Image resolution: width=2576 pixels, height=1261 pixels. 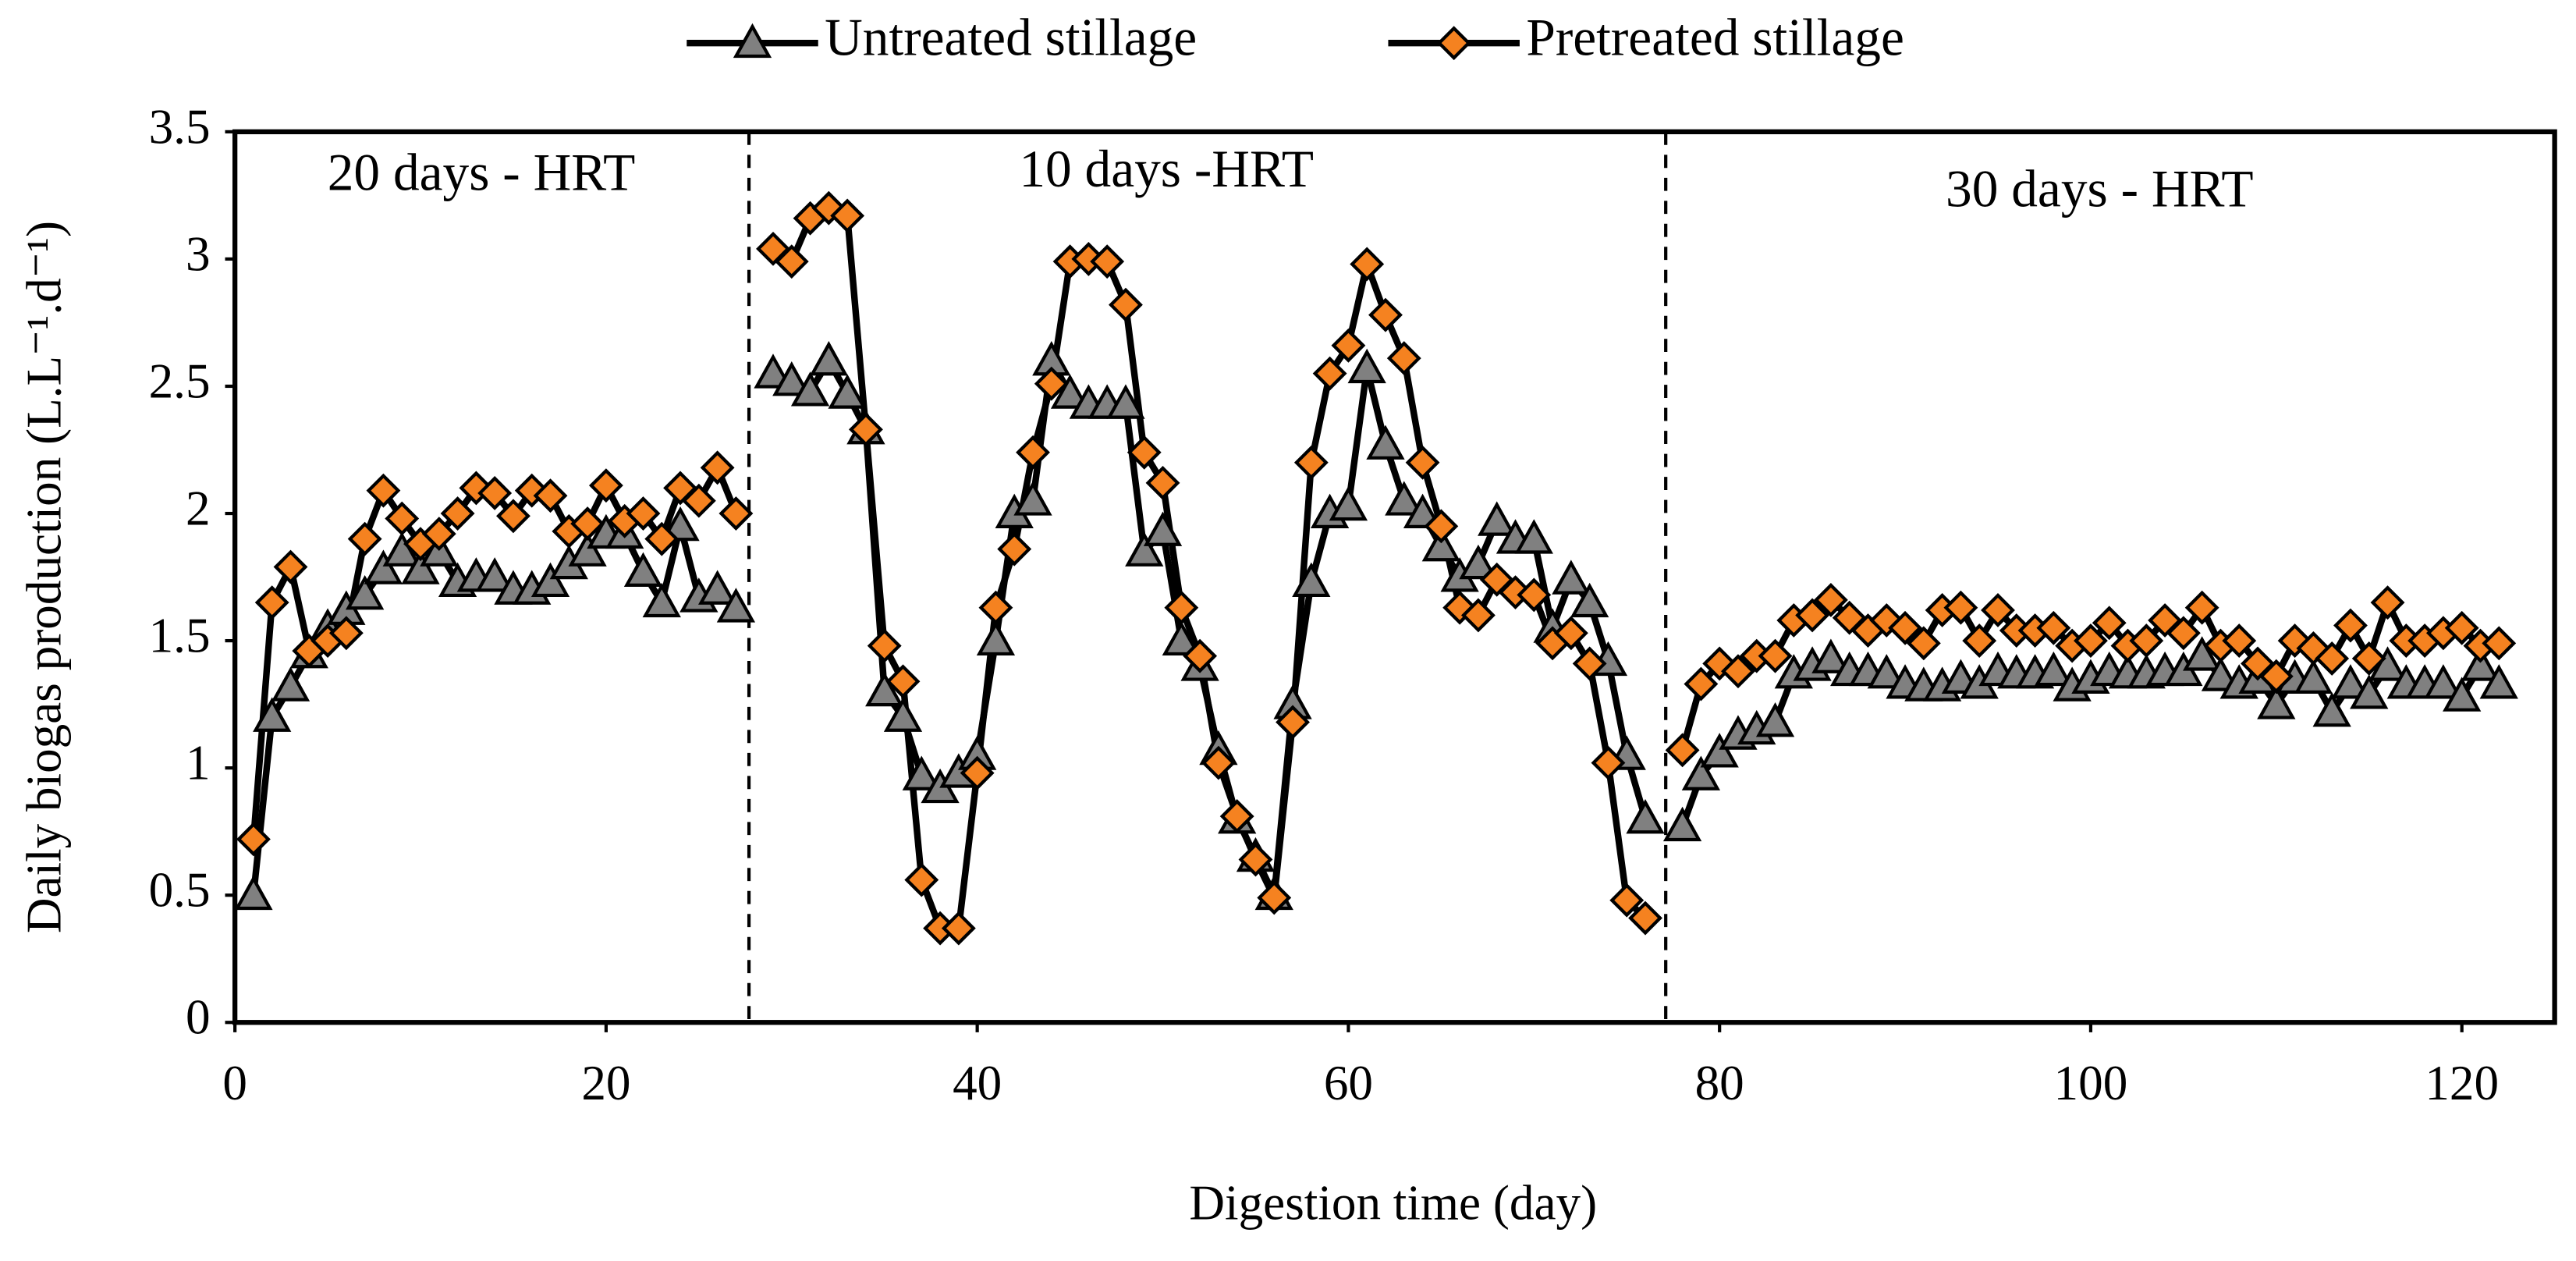 What do you see at coordinates (1719, 1083) in the screenshot?
I see `x-tick-label: 80` at bounding box center [1719, 1083].